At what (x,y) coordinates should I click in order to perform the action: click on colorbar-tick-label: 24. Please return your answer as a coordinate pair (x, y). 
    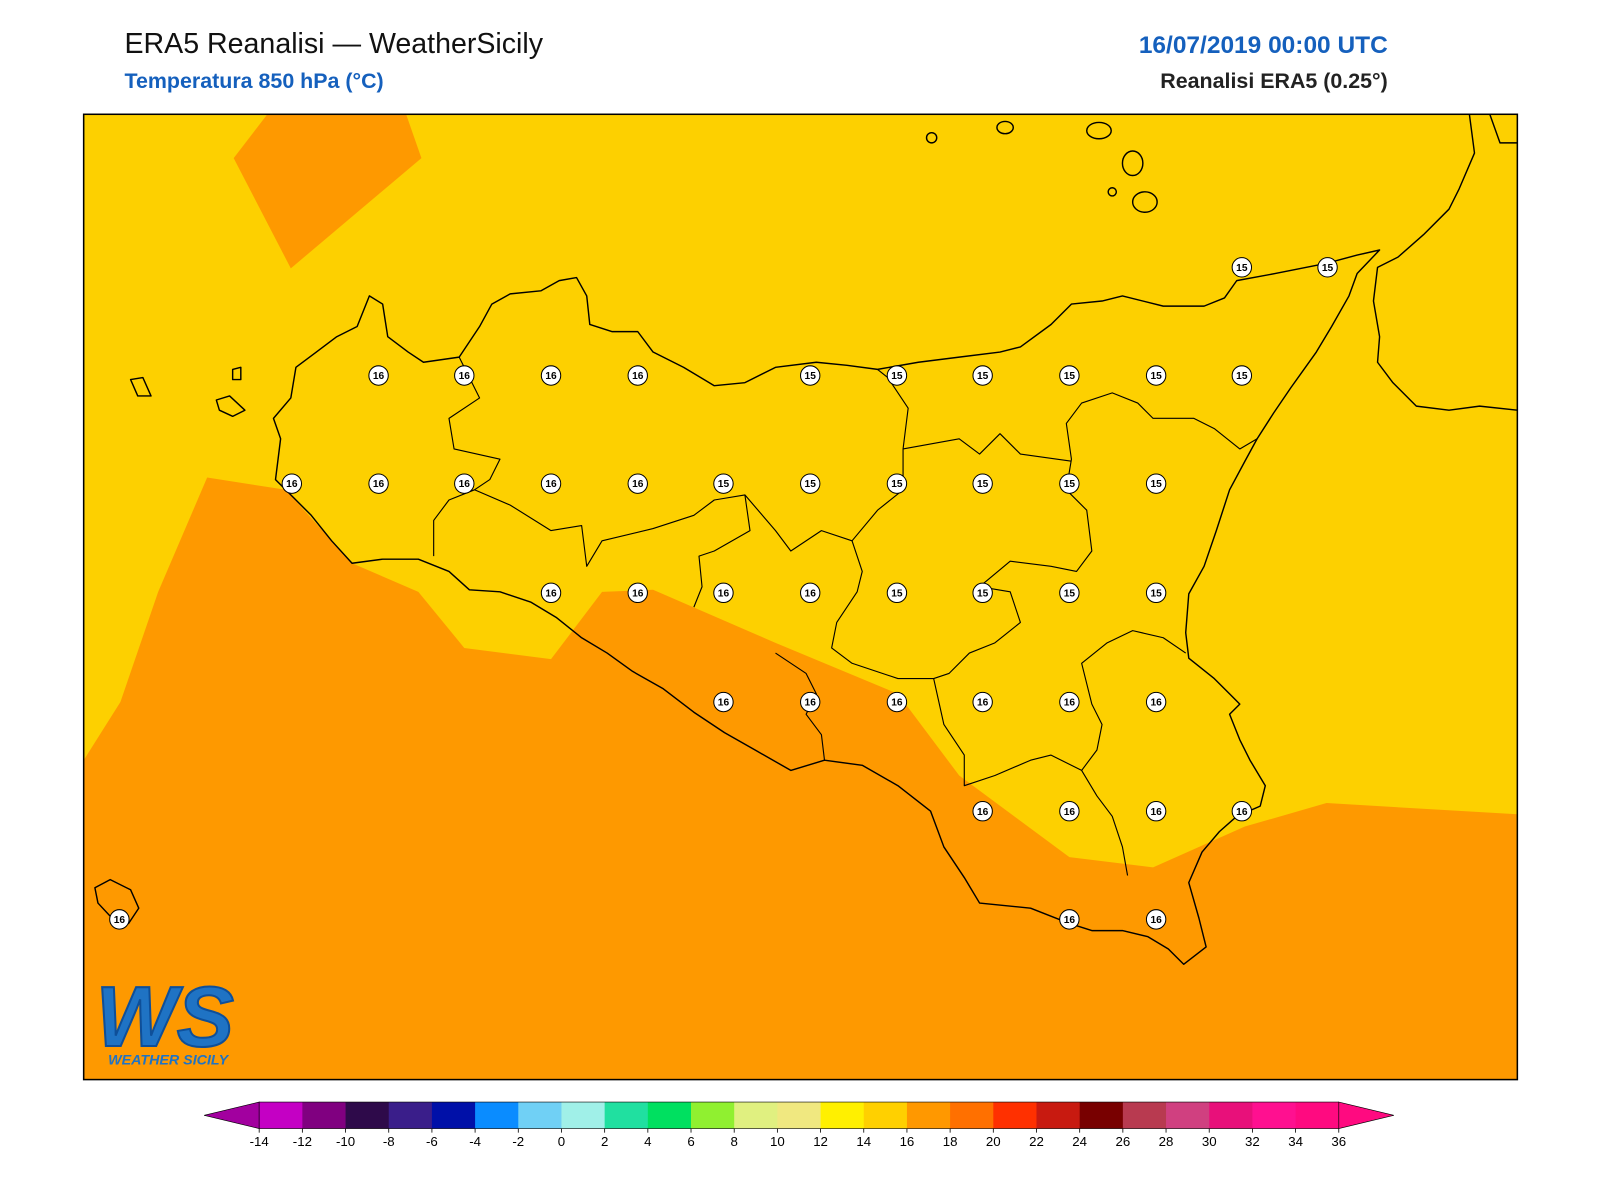
    Looking at the image, I should click on (1079, 1141).